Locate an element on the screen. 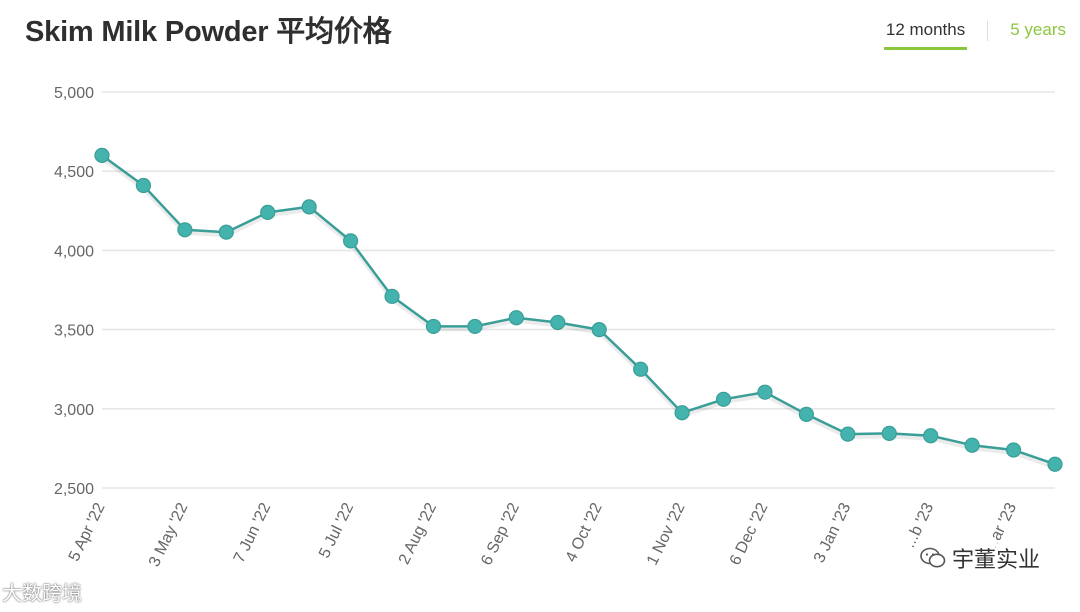  x-tick-label: 3 Jan '23 is located at coordinates (833, 532).